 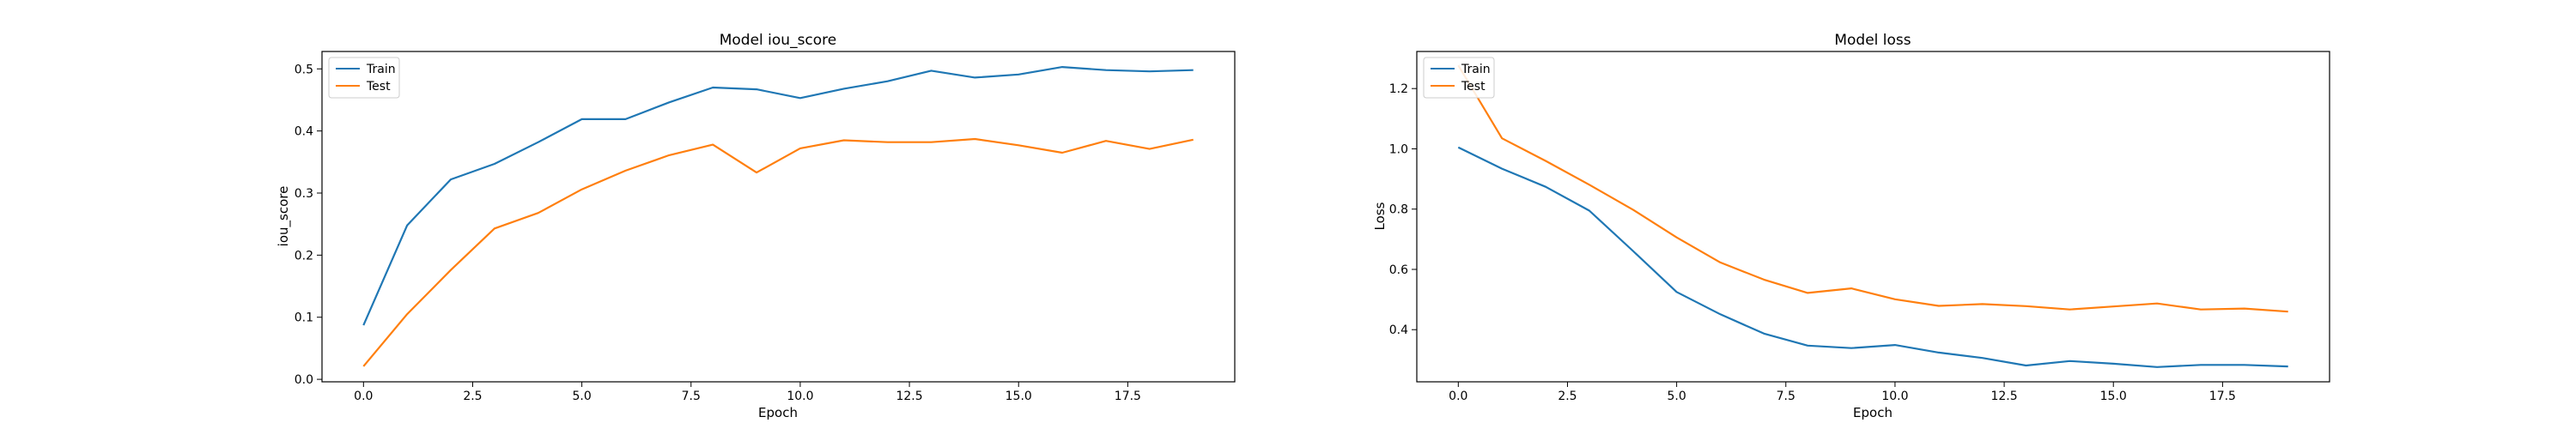 What do you see at coordinates (1398, 89) in the screenshot?
I see `y-tick-label: 1.2` at bounding box center [1398, 89].